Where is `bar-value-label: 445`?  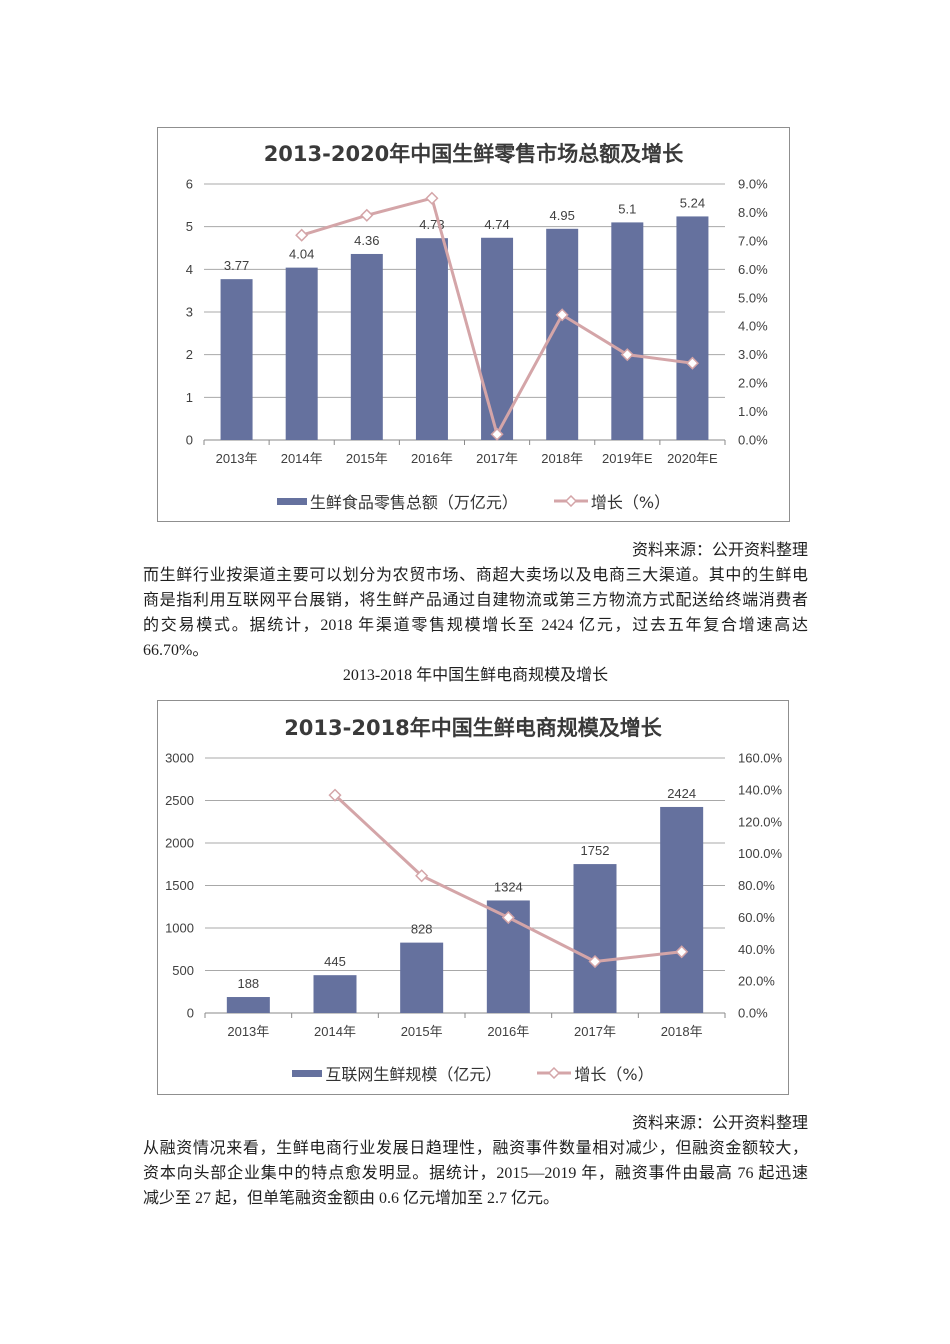
bar-value-label: 445 is located at coordinates (335, 961).